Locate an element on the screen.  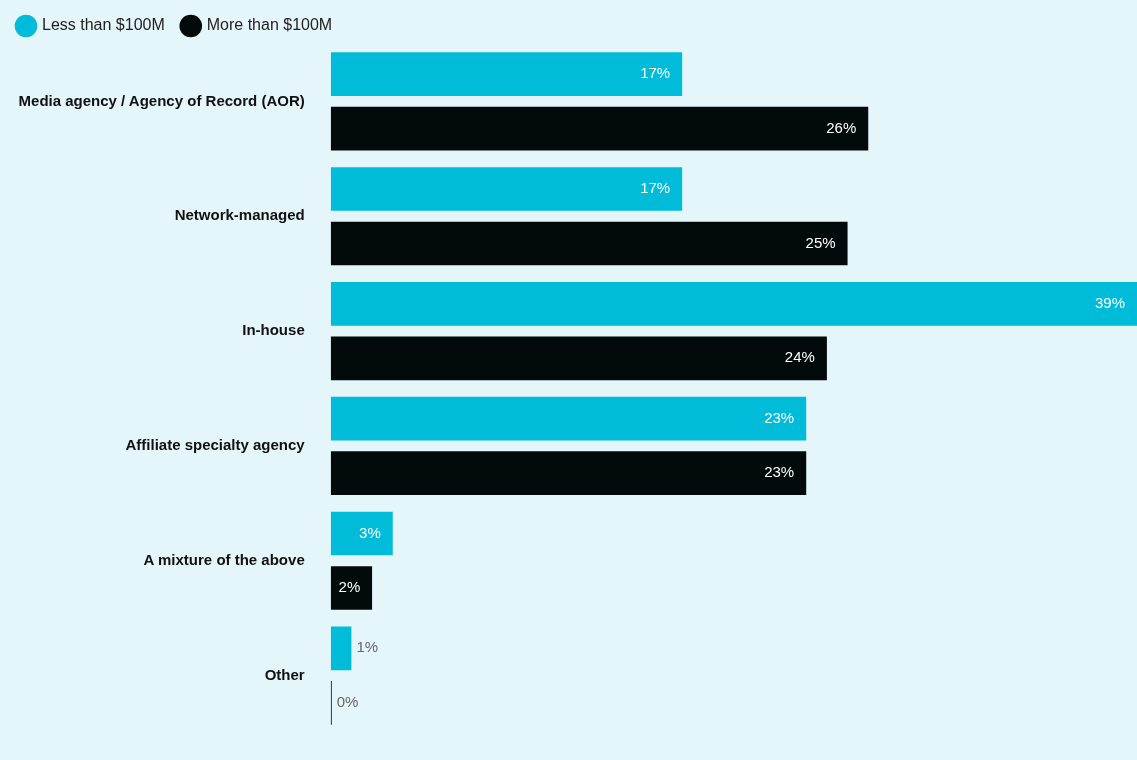
data-label: 26% is located at coordinates (841, 127).